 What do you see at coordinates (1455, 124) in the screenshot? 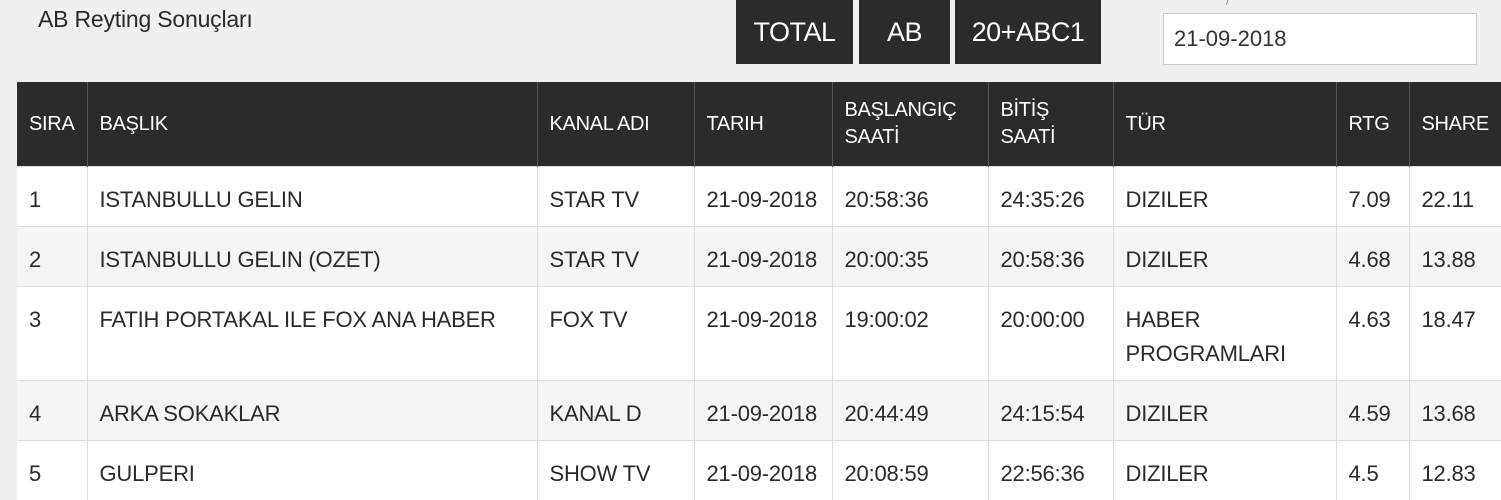
I see `header-share: SHARE` at bounding box center [1455, 124].